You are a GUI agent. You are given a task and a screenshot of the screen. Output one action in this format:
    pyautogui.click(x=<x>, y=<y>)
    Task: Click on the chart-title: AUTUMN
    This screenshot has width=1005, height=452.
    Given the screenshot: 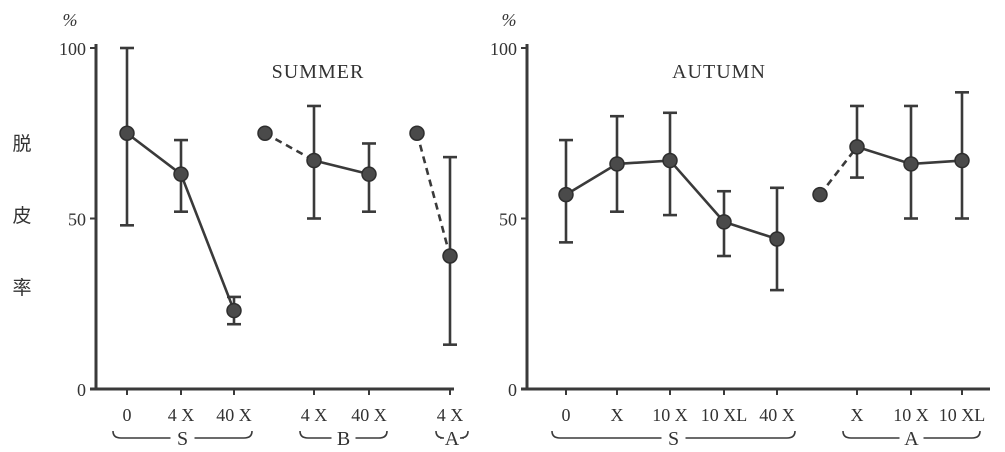 What is the action you would take?
    pyautogui.click(x=719, y=72)
    